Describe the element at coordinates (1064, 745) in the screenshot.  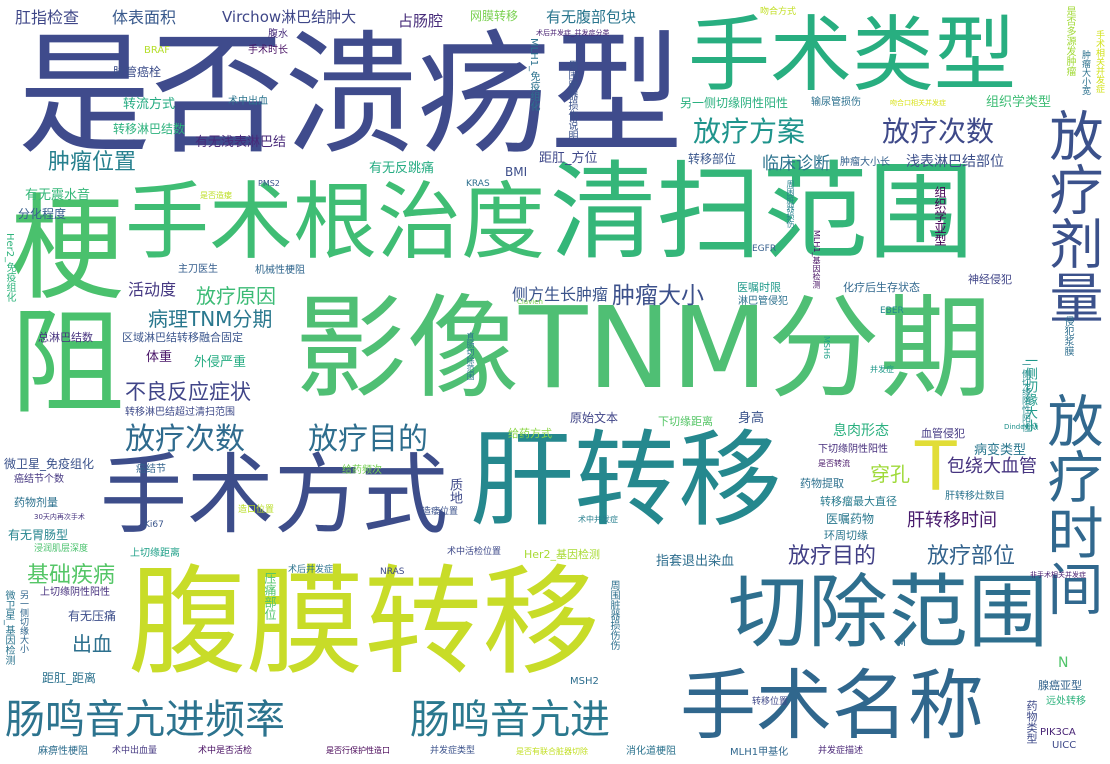
I see `word: UICC` at that location.